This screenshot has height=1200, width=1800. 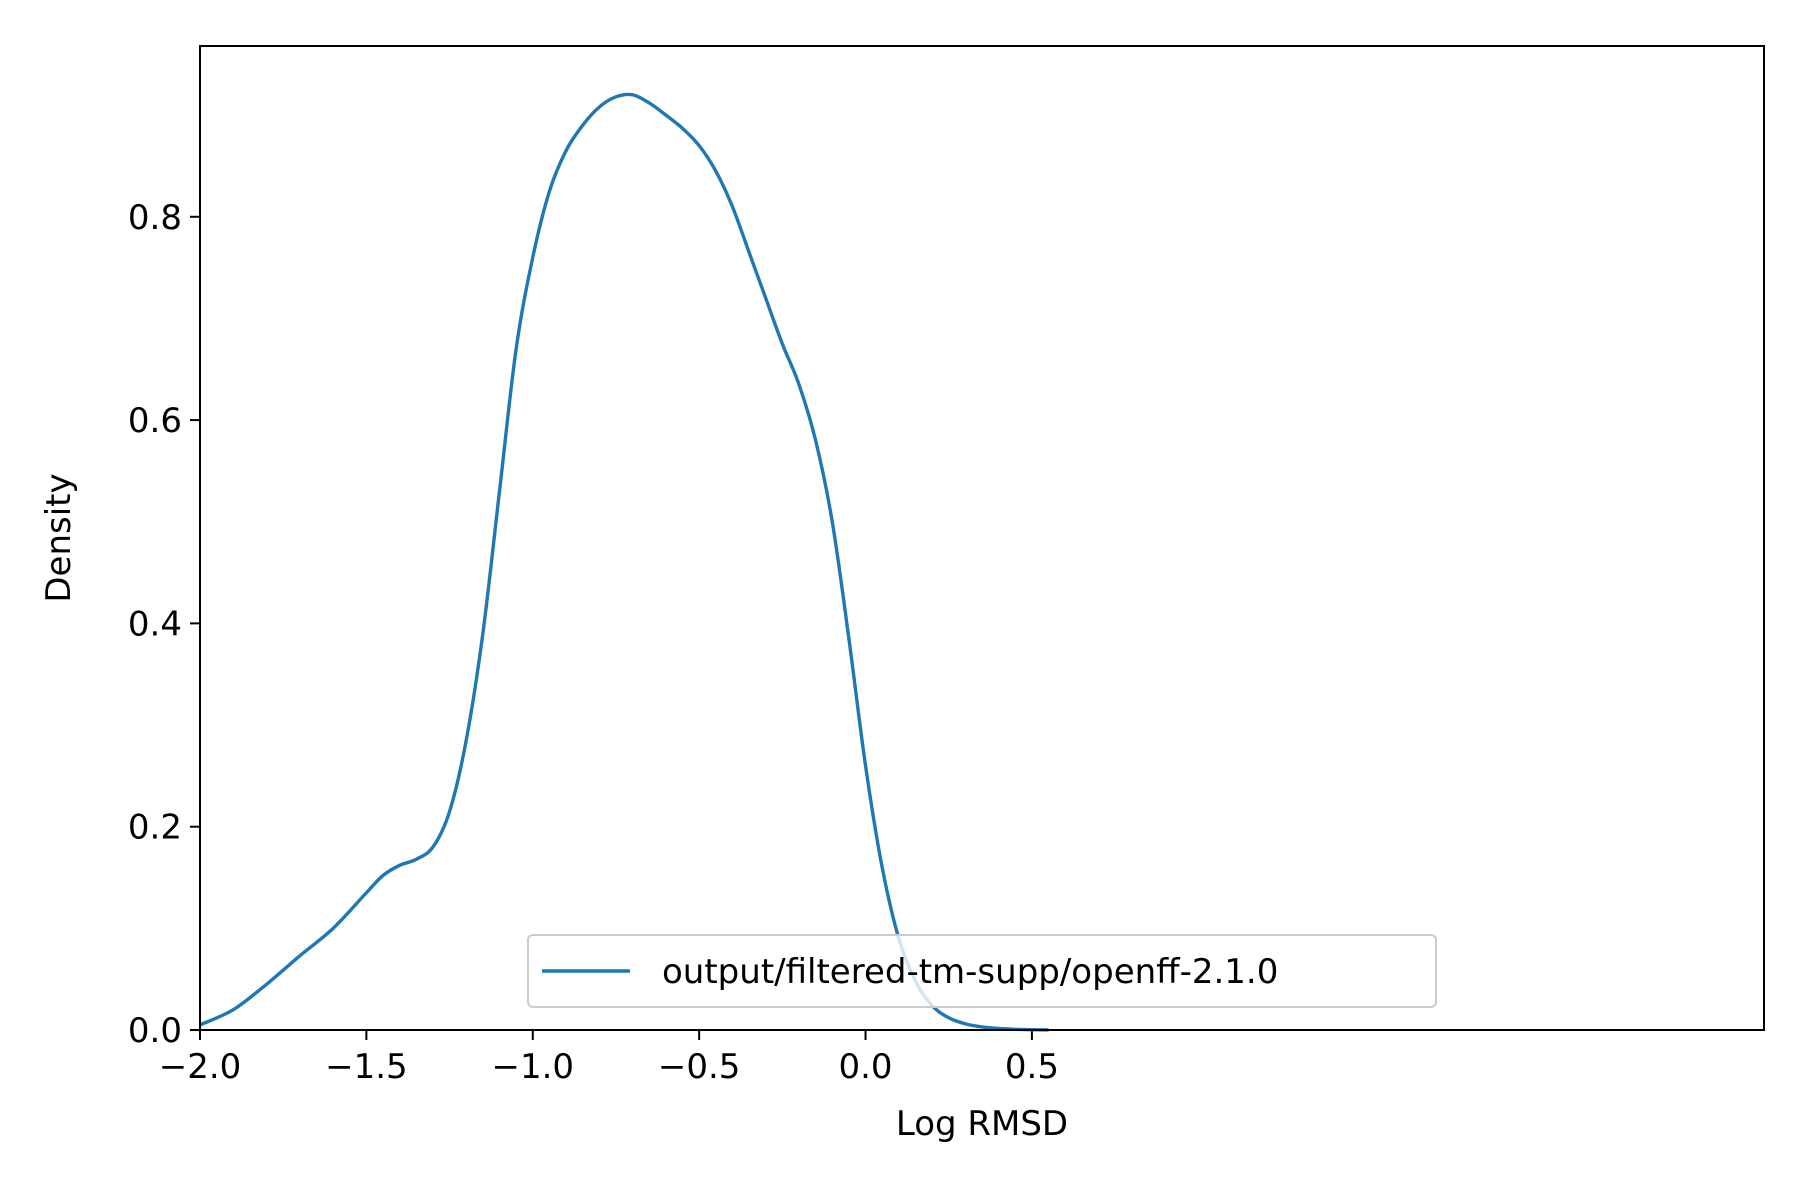 What do you see at coordinates (155, 828) in the screenshot?
I see `y-tick-label: 0.2` at bounding box center [155, 828].